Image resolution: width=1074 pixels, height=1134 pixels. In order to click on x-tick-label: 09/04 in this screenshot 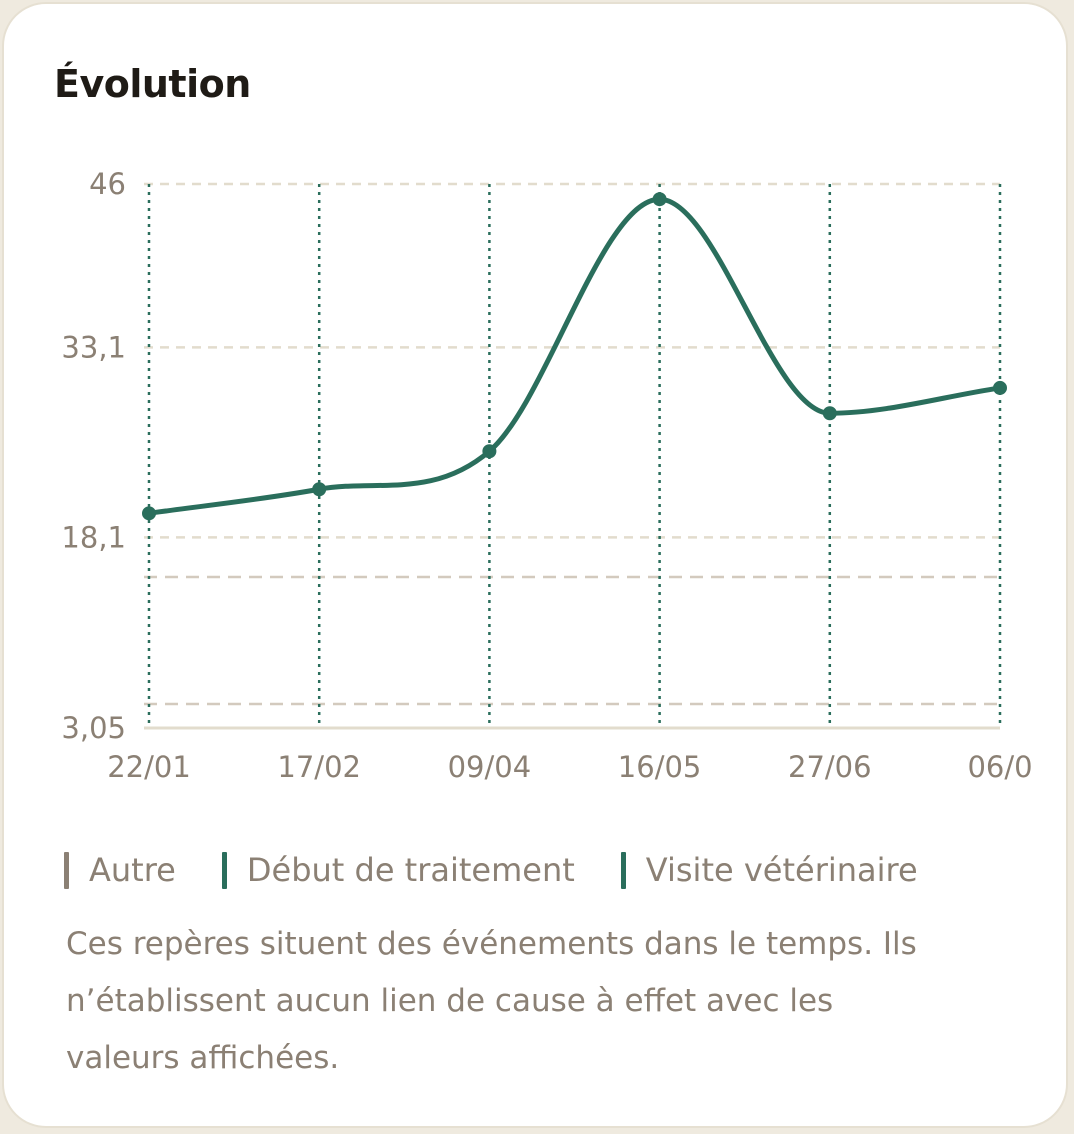, I will do `click(490, 767)`.